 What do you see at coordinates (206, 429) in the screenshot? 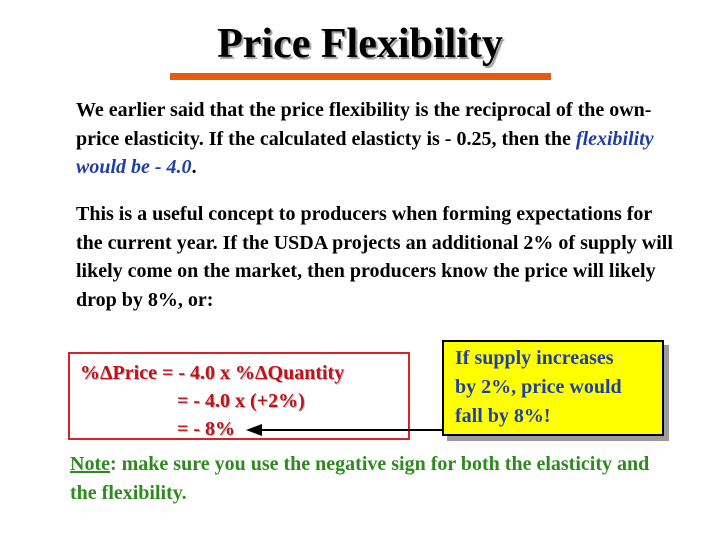
I see `equation-line-3: = - 8%` at bounding box center [206, 429].